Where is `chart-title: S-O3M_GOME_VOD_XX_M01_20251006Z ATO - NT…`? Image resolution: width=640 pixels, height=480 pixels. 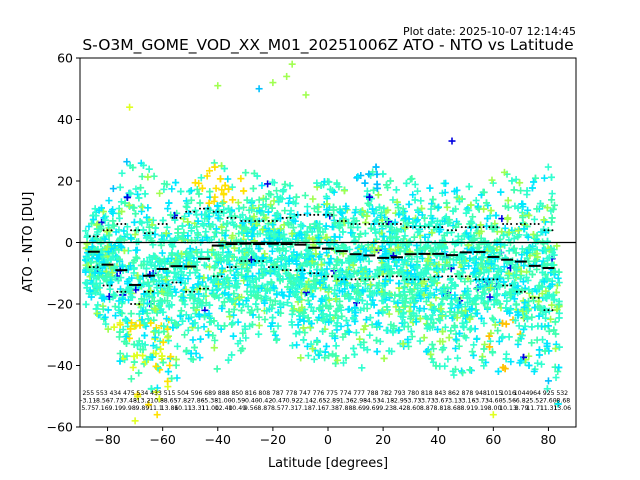
chart-title: S-O3M_GOME_VOD_XX_M01_20251006Z ATO - NT… is located at coordinates (327, 45).